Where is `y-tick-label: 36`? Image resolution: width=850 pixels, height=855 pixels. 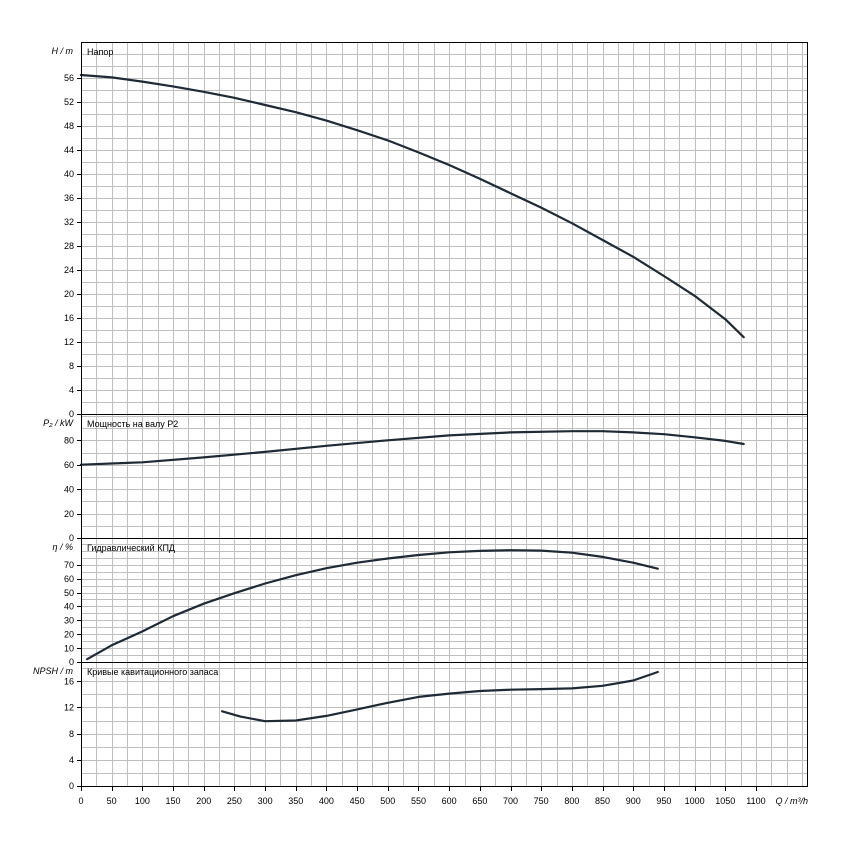 y-tick-label: 36 is located at coordinates (69, 198).